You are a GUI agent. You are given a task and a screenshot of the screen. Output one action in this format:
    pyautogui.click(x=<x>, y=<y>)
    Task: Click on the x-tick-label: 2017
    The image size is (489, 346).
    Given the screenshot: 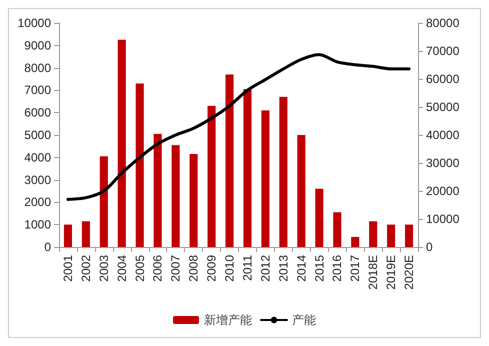 What is the action you would take?
    pyautogui.click(x=355, y=268)
    